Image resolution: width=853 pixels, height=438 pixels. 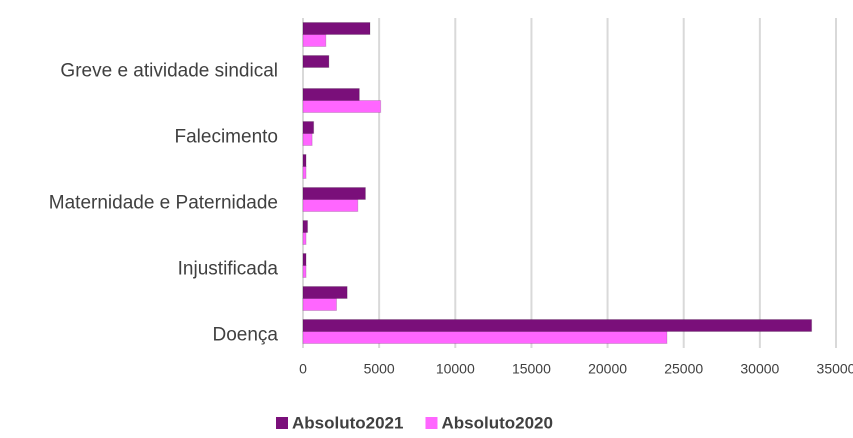 What do you see at coordinates (759, 369) in the screenshot?
I see `x-tick-label: 30000` at bounding box center [759, 369].